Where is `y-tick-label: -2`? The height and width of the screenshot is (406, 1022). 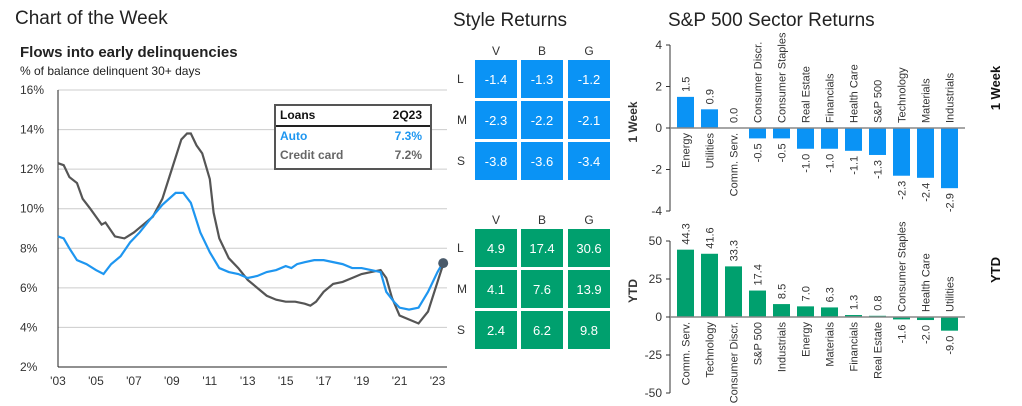
y-tick-label: -2 is located at coordinates (656, 170).